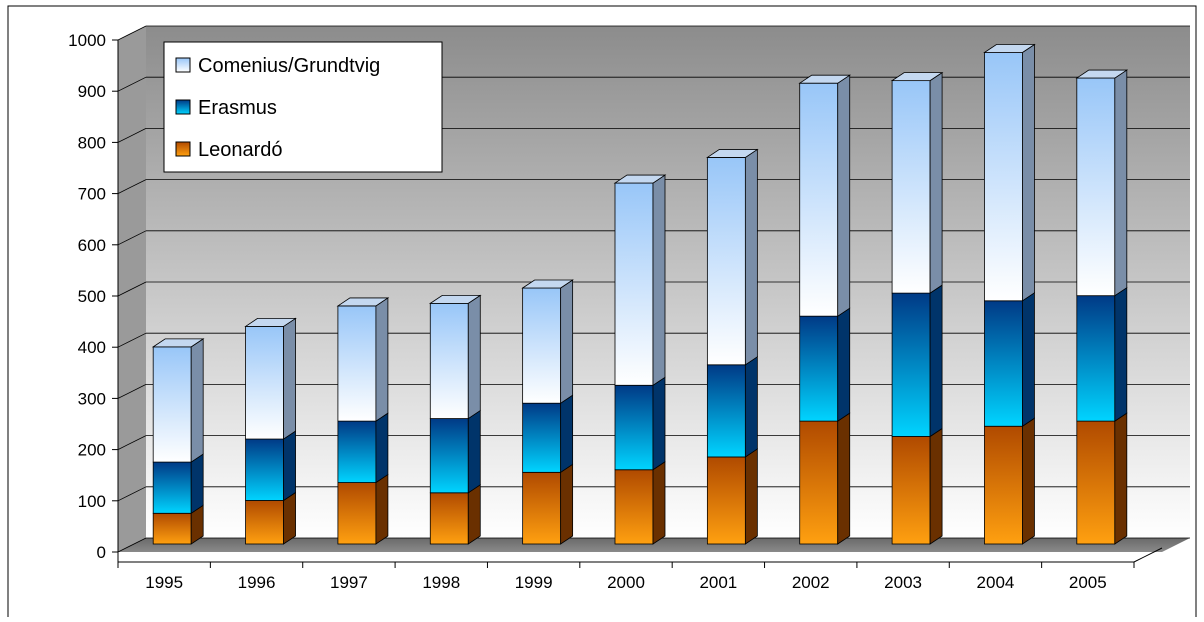 This screenshot has width=1204, height=622. What do you see at coordinates (92, 398) in the screenshot?
I see `y-tick-label: 300` at bounding box center [92, 398].